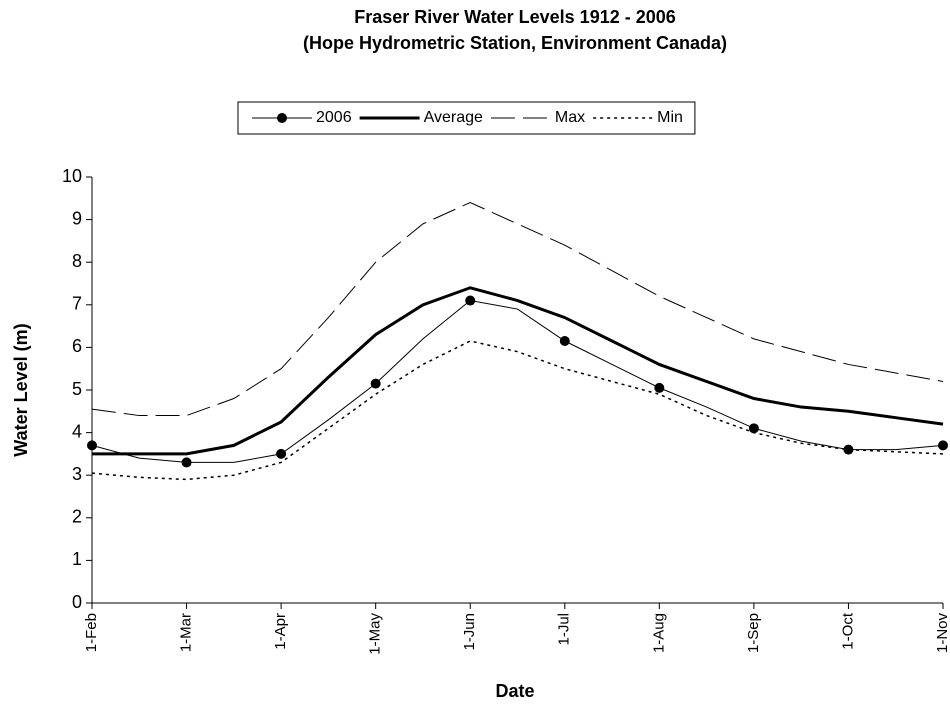 This screenshot has width=950, height=709. Describe the element at coordinates (77, 304) in the screenshot. I see `y-tick-label: 7` at that location.